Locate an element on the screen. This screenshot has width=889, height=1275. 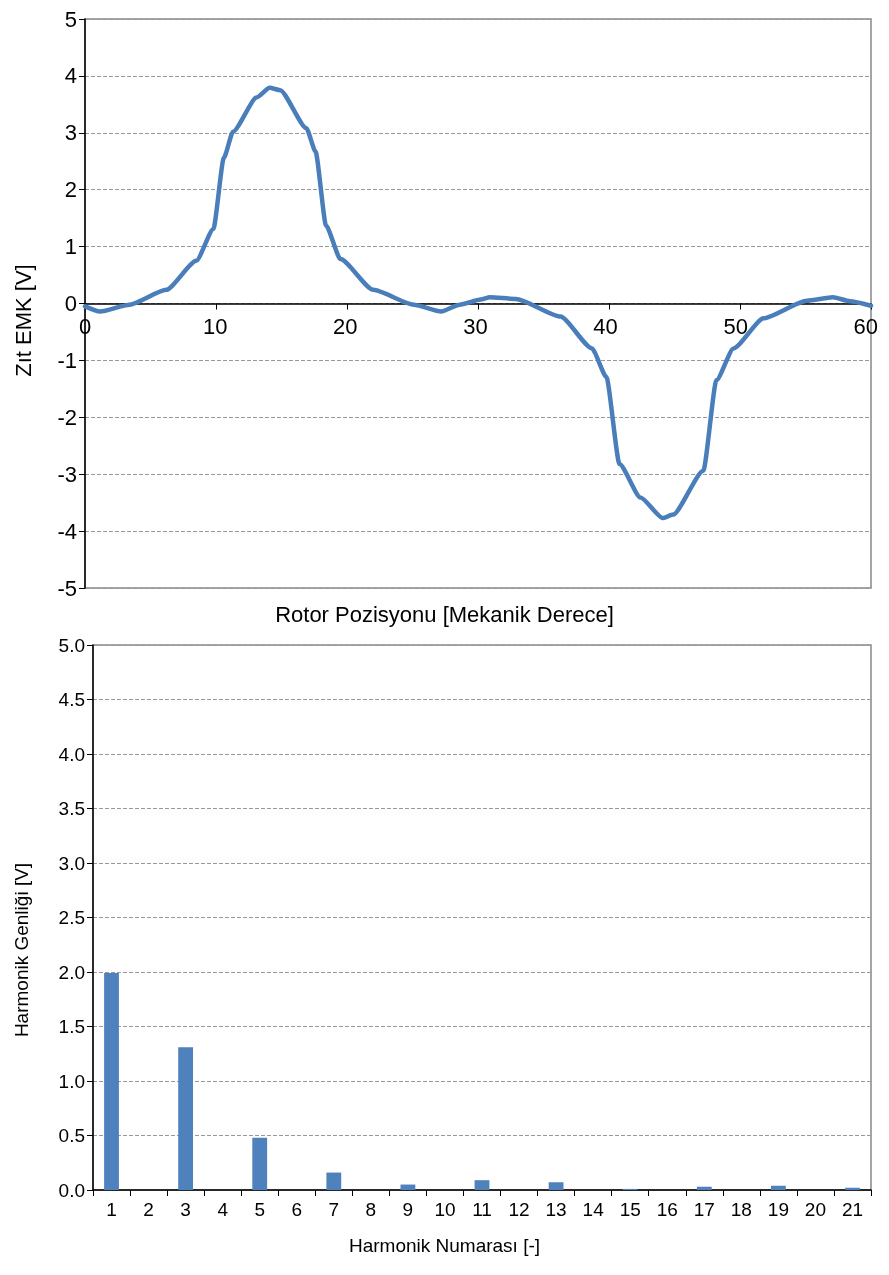
x-tick-label: 50 is located at coordinates (735, 326).